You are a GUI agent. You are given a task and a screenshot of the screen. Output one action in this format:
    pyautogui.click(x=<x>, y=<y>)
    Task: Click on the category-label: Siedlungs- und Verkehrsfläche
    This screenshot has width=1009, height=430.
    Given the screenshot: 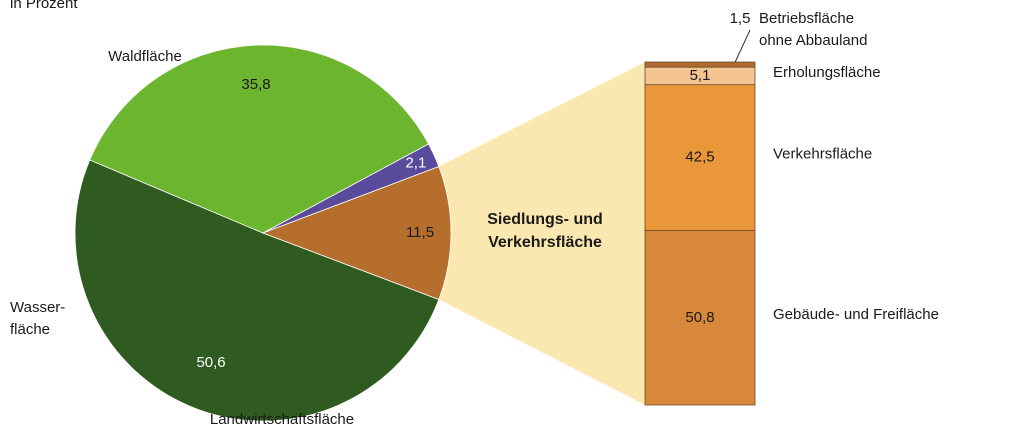 What is the action you would take?
    pyautogui.click(x=545, y=231)
    